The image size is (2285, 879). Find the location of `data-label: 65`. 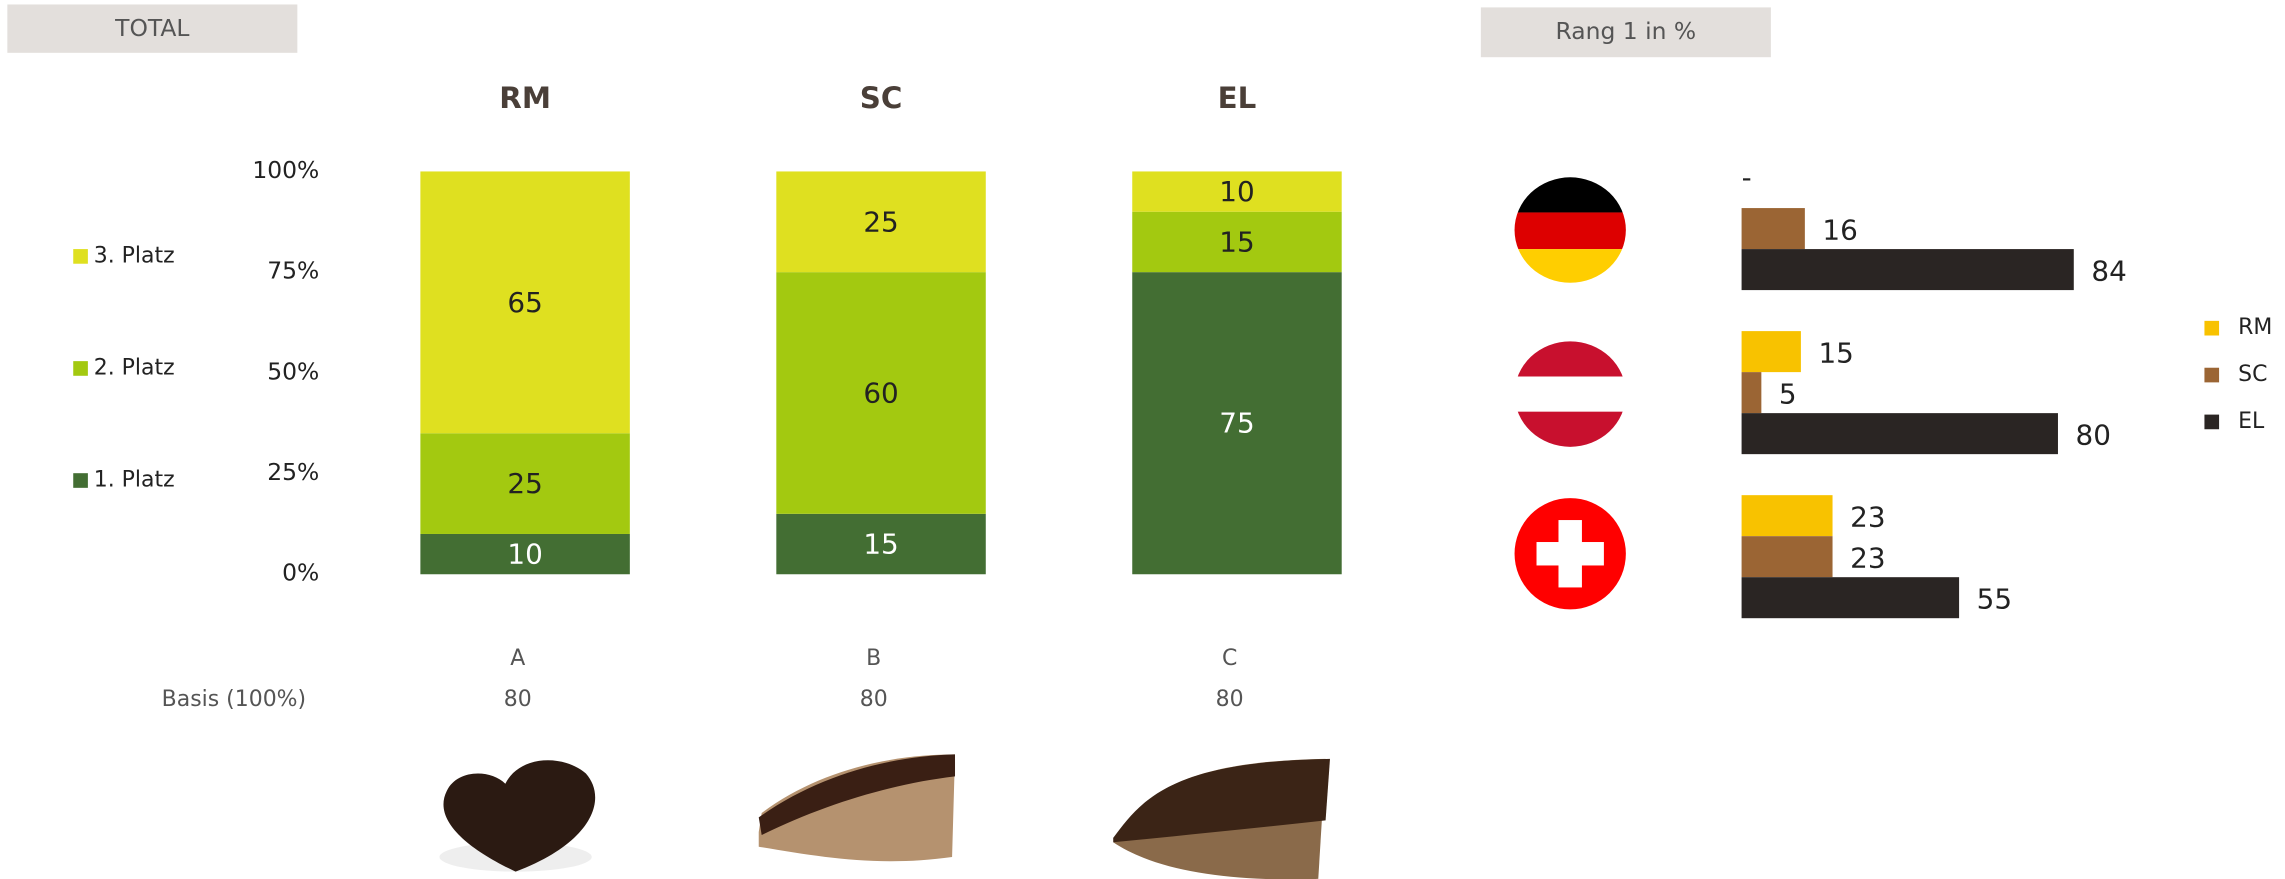

data-label: 65 is located at coordinates (524, 302).